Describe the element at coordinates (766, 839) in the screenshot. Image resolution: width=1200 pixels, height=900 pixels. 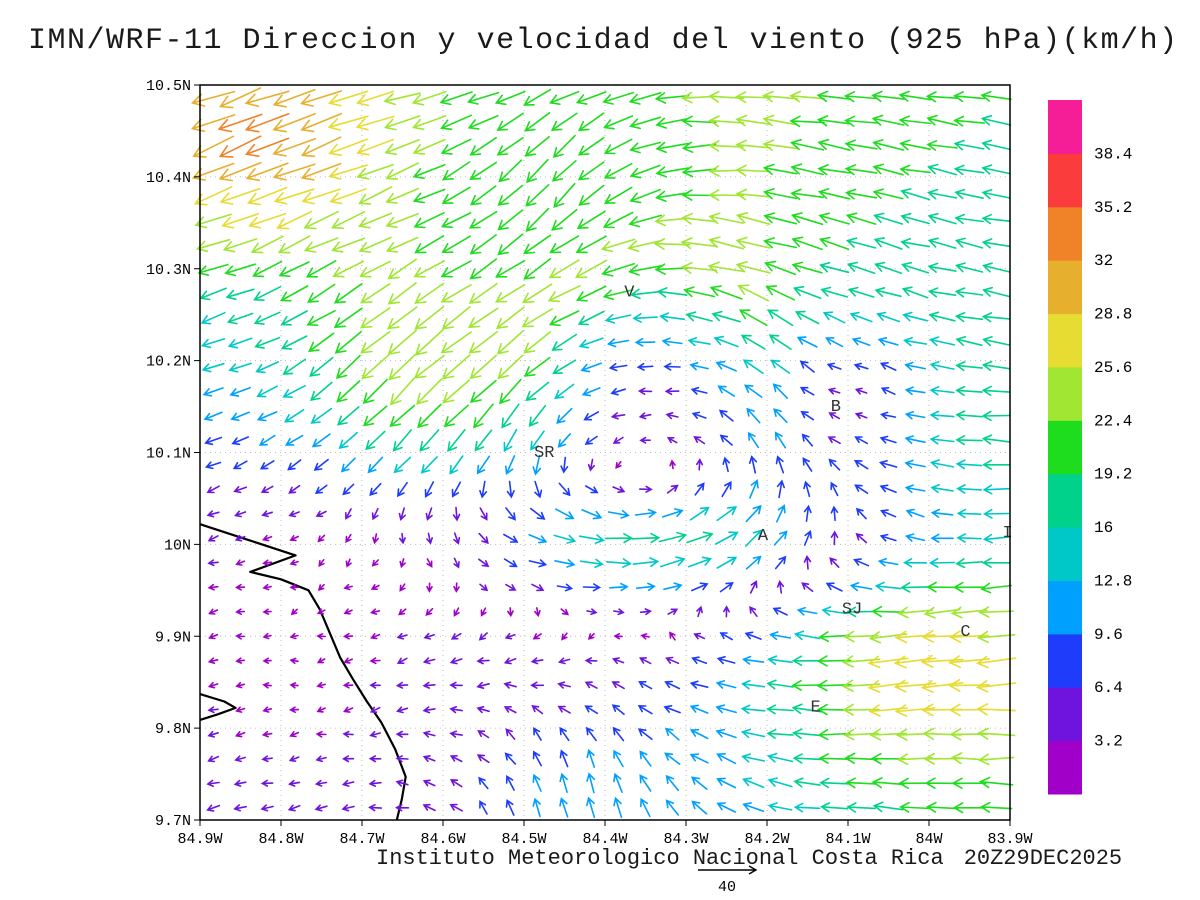
I see `x-tick-label: 84.2W` at that location.